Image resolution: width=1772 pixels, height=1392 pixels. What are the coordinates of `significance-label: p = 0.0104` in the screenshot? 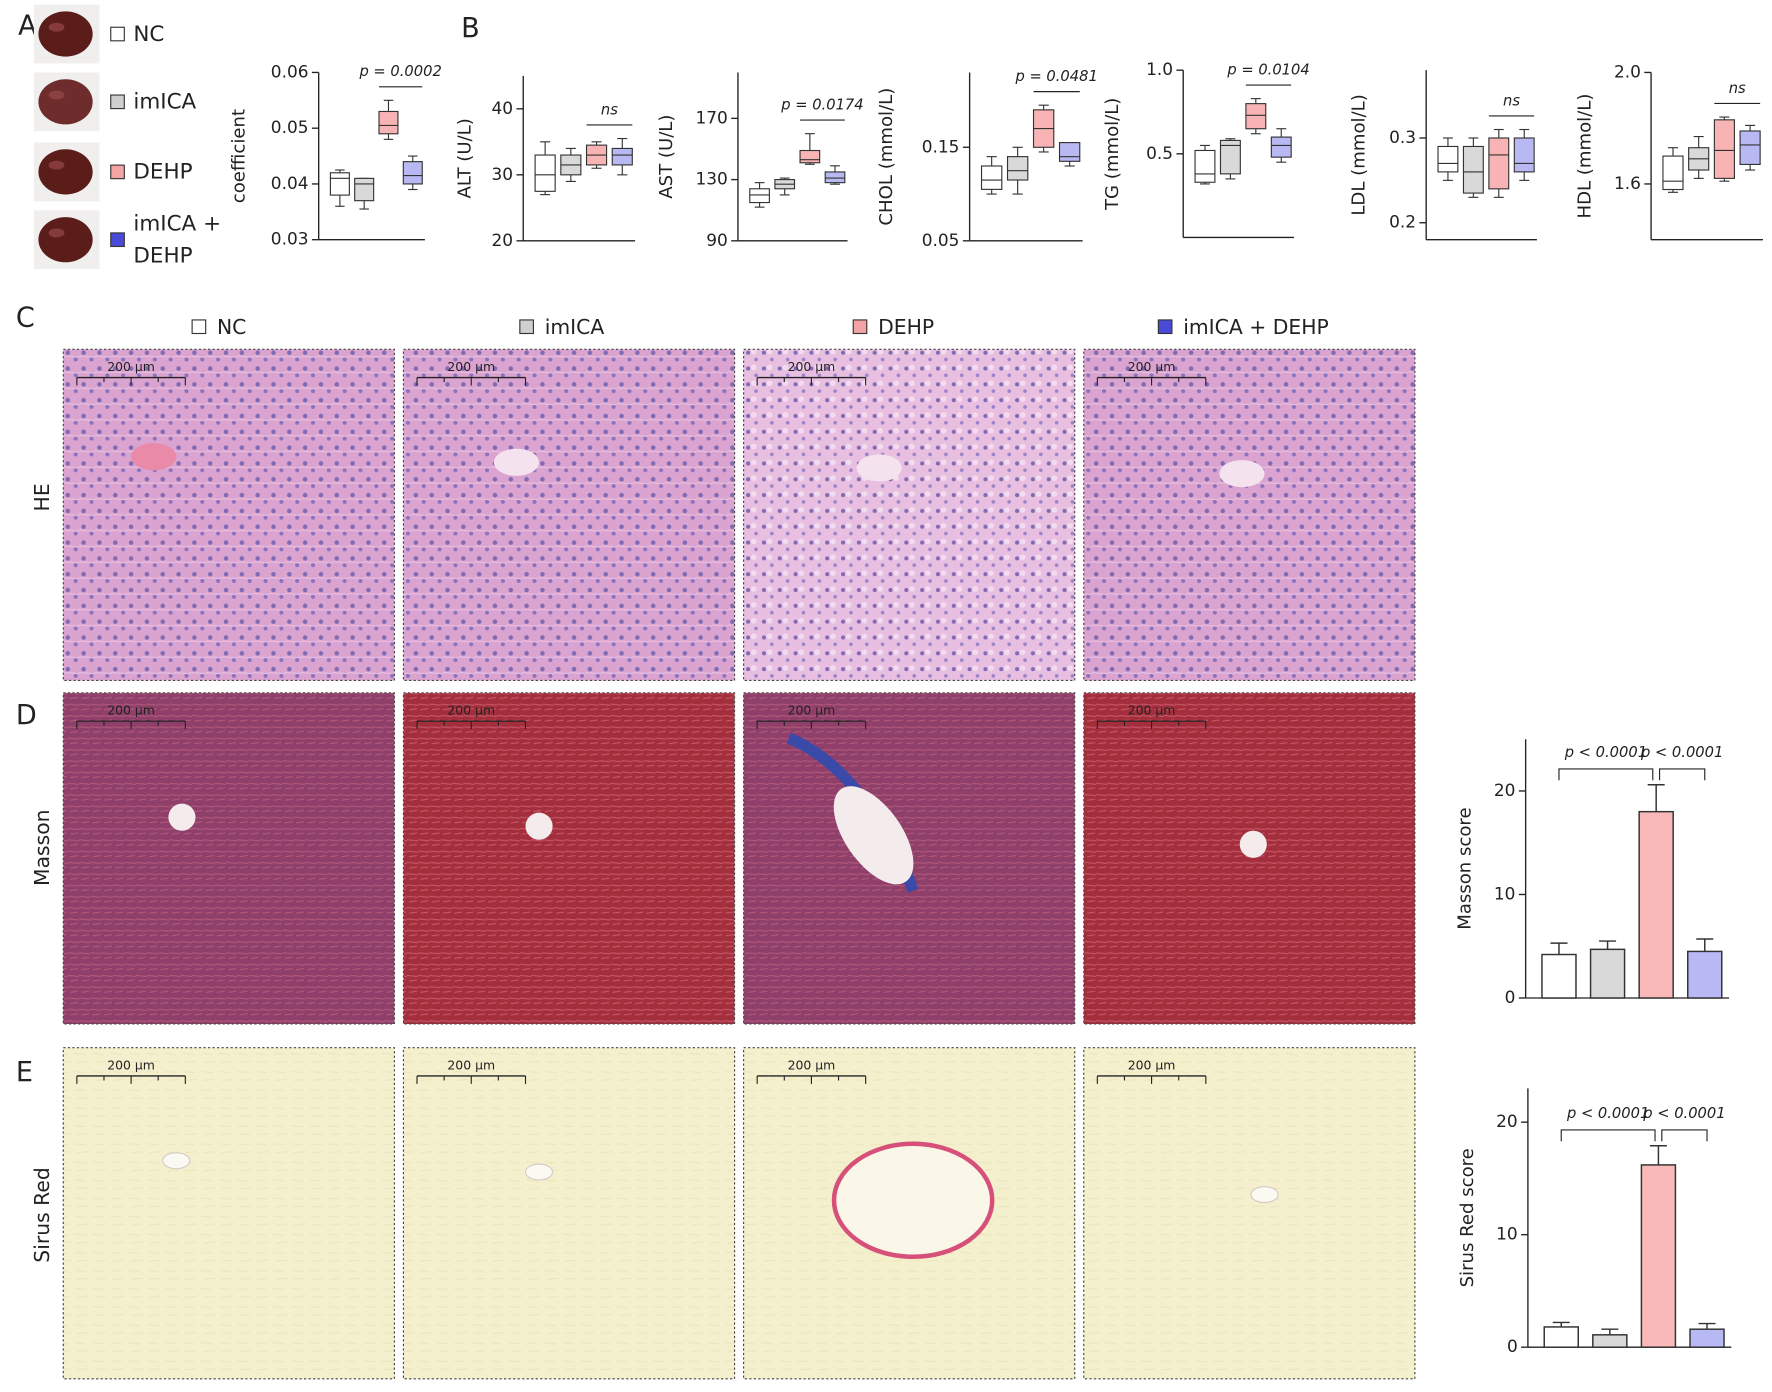 It's located at (1267, 69).